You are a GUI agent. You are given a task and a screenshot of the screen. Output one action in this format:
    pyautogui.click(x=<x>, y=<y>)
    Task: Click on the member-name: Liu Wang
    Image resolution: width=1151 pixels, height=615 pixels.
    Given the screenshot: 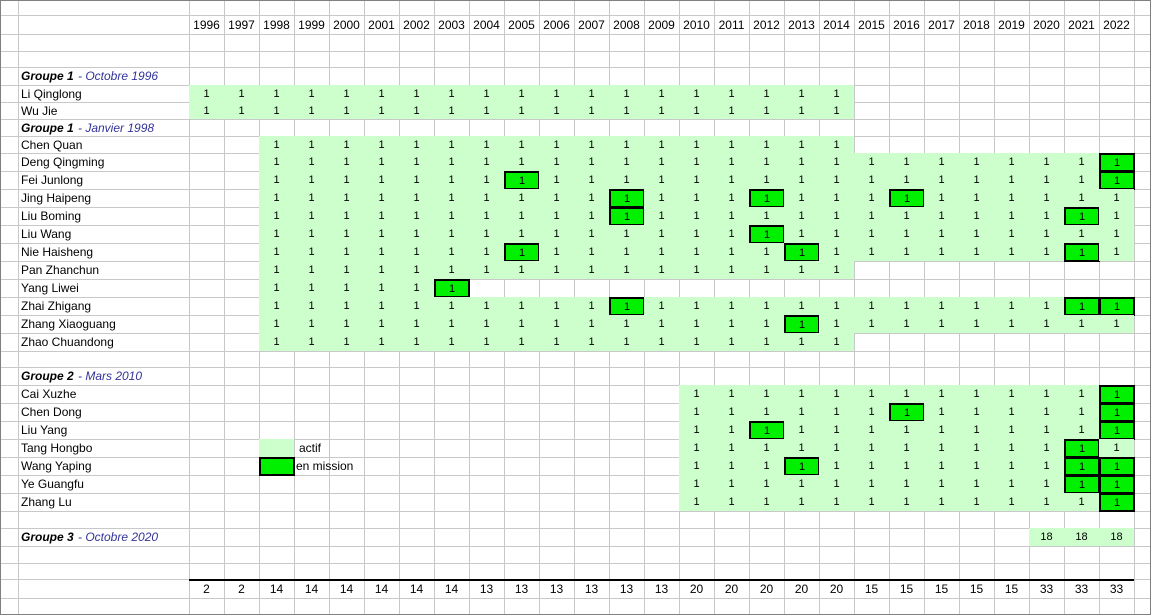 What is the action you would take?
    pyautogui.click(x=46, y=234)
    